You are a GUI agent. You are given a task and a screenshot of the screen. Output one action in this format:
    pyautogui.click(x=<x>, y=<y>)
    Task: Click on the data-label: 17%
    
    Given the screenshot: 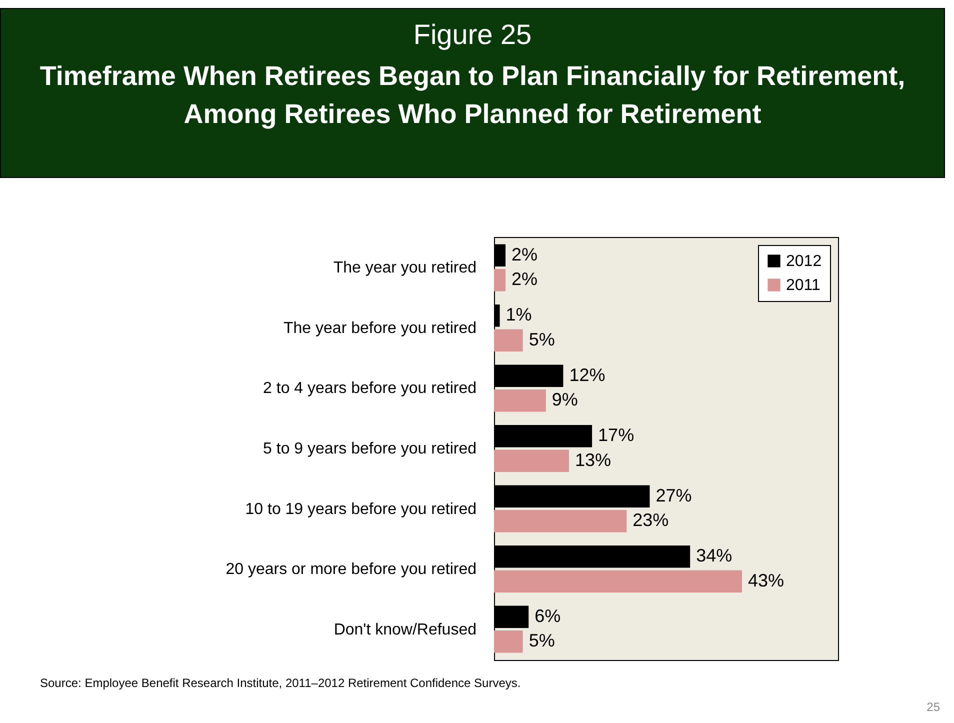 What is the action you would take?
    pyautogui.click(x=616, y=435)
    